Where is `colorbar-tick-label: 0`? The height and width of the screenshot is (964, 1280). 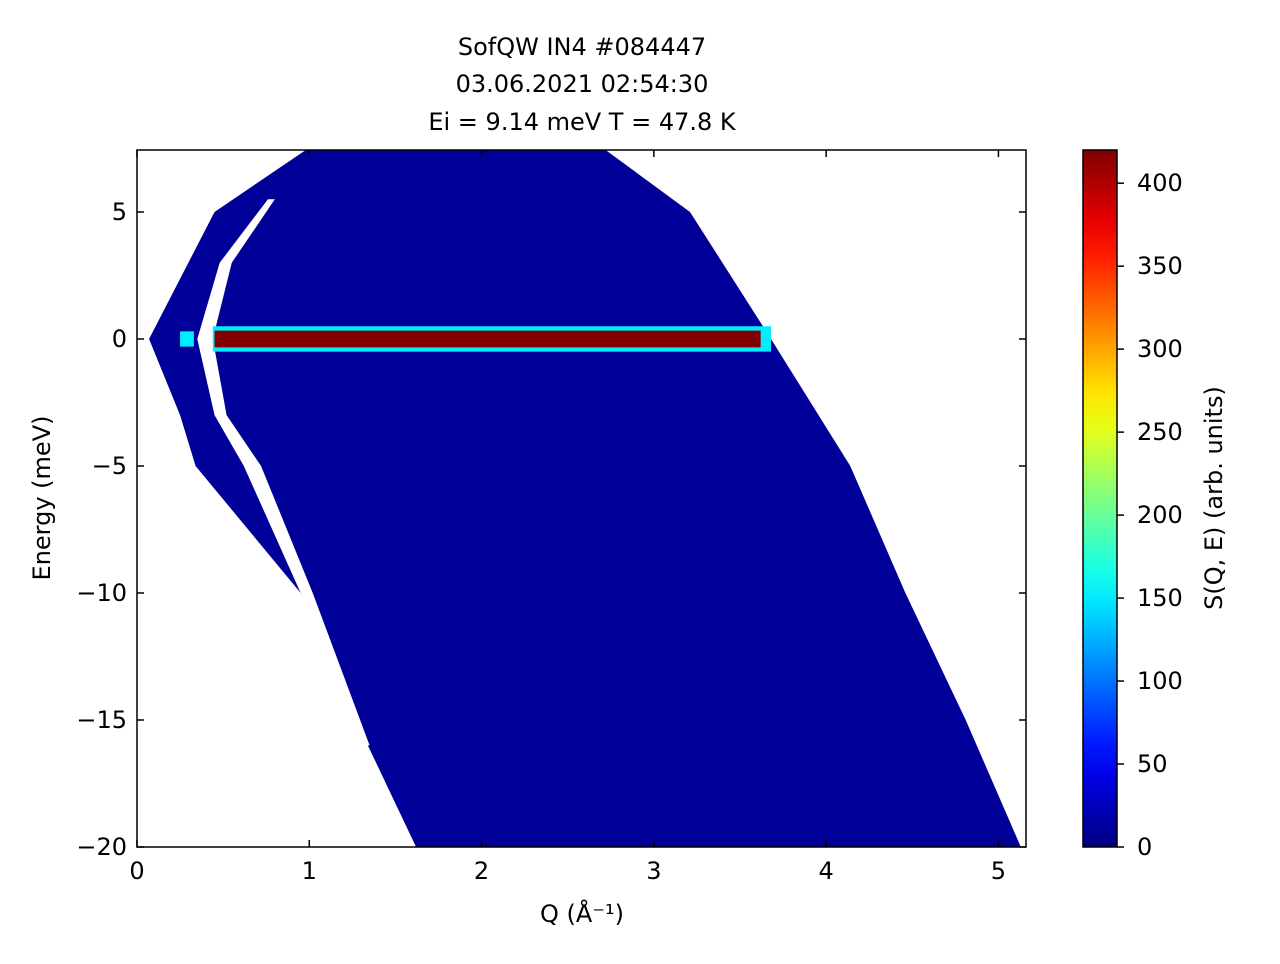
colorbar-tick-label: 0 is located at coordinates (1144, 847).